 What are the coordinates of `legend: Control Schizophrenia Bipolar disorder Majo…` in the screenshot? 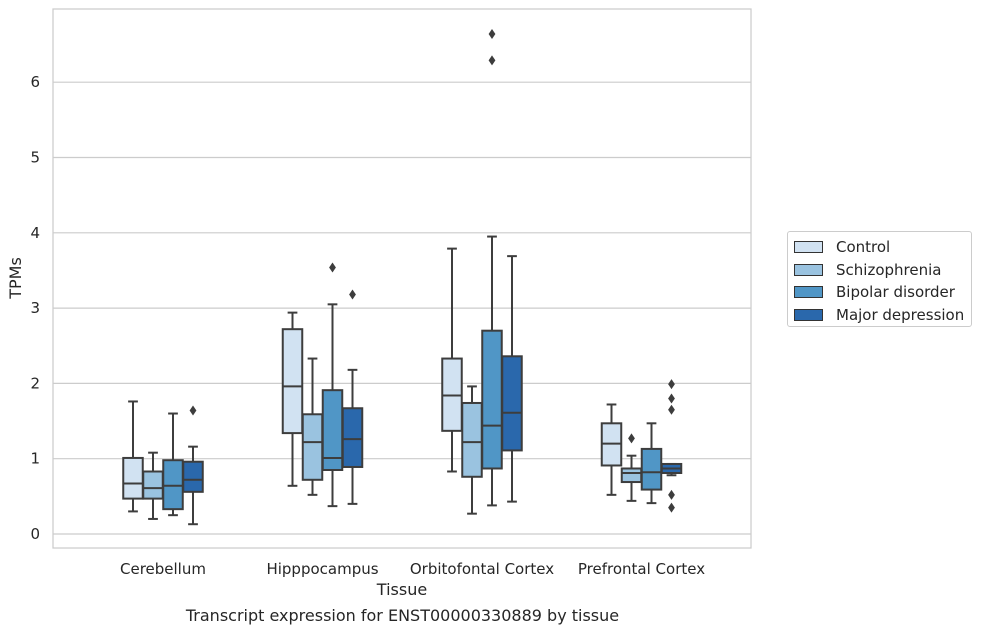 It's located at (879, 279).